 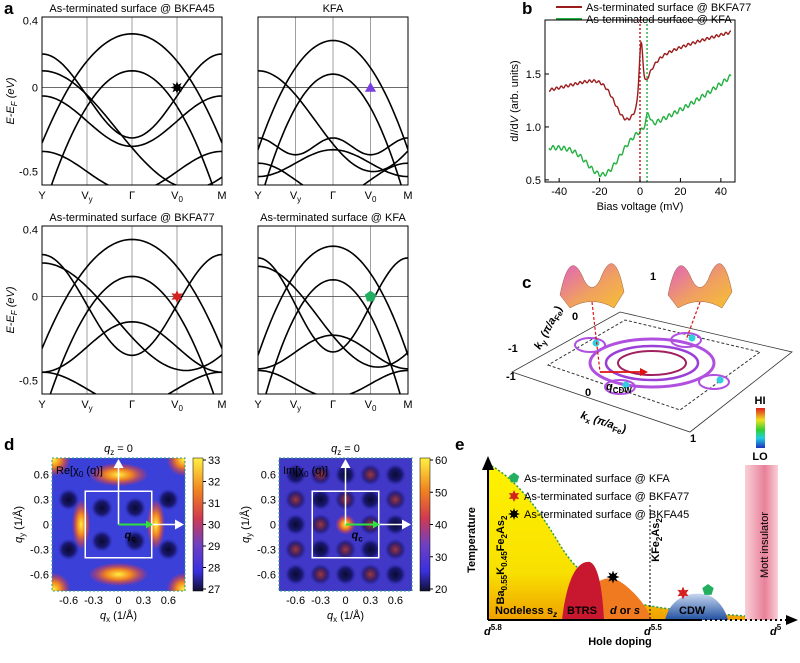 What do you see at coordinates (616, 542) in the screenshot?
I see `nodeless-region` at bounding box center [616, 542].